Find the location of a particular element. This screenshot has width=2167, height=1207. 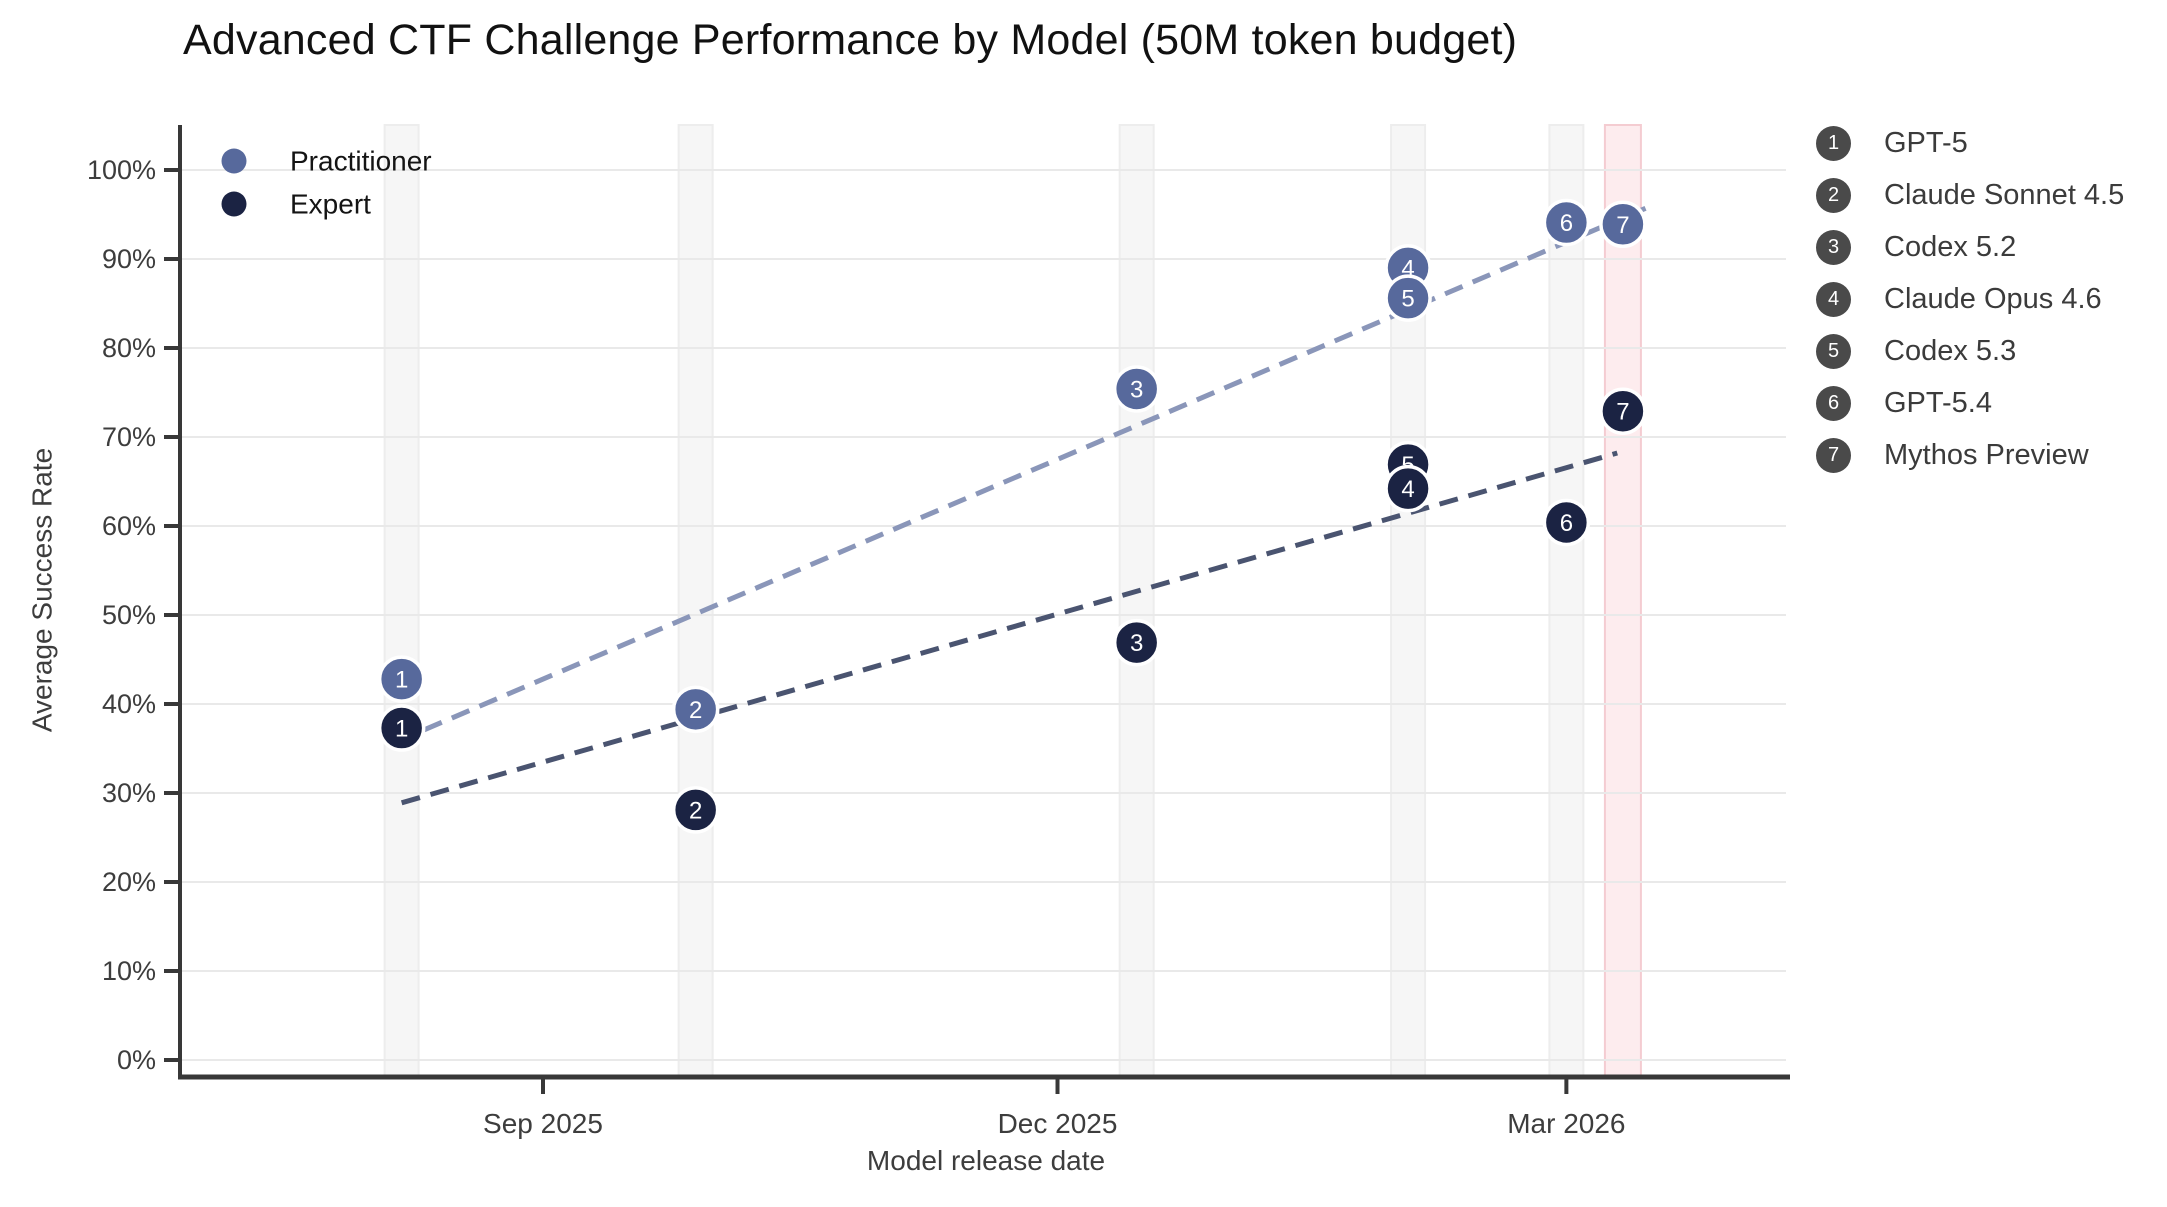

data-point-expert-2: 2 is located at coordinates (695, 810).